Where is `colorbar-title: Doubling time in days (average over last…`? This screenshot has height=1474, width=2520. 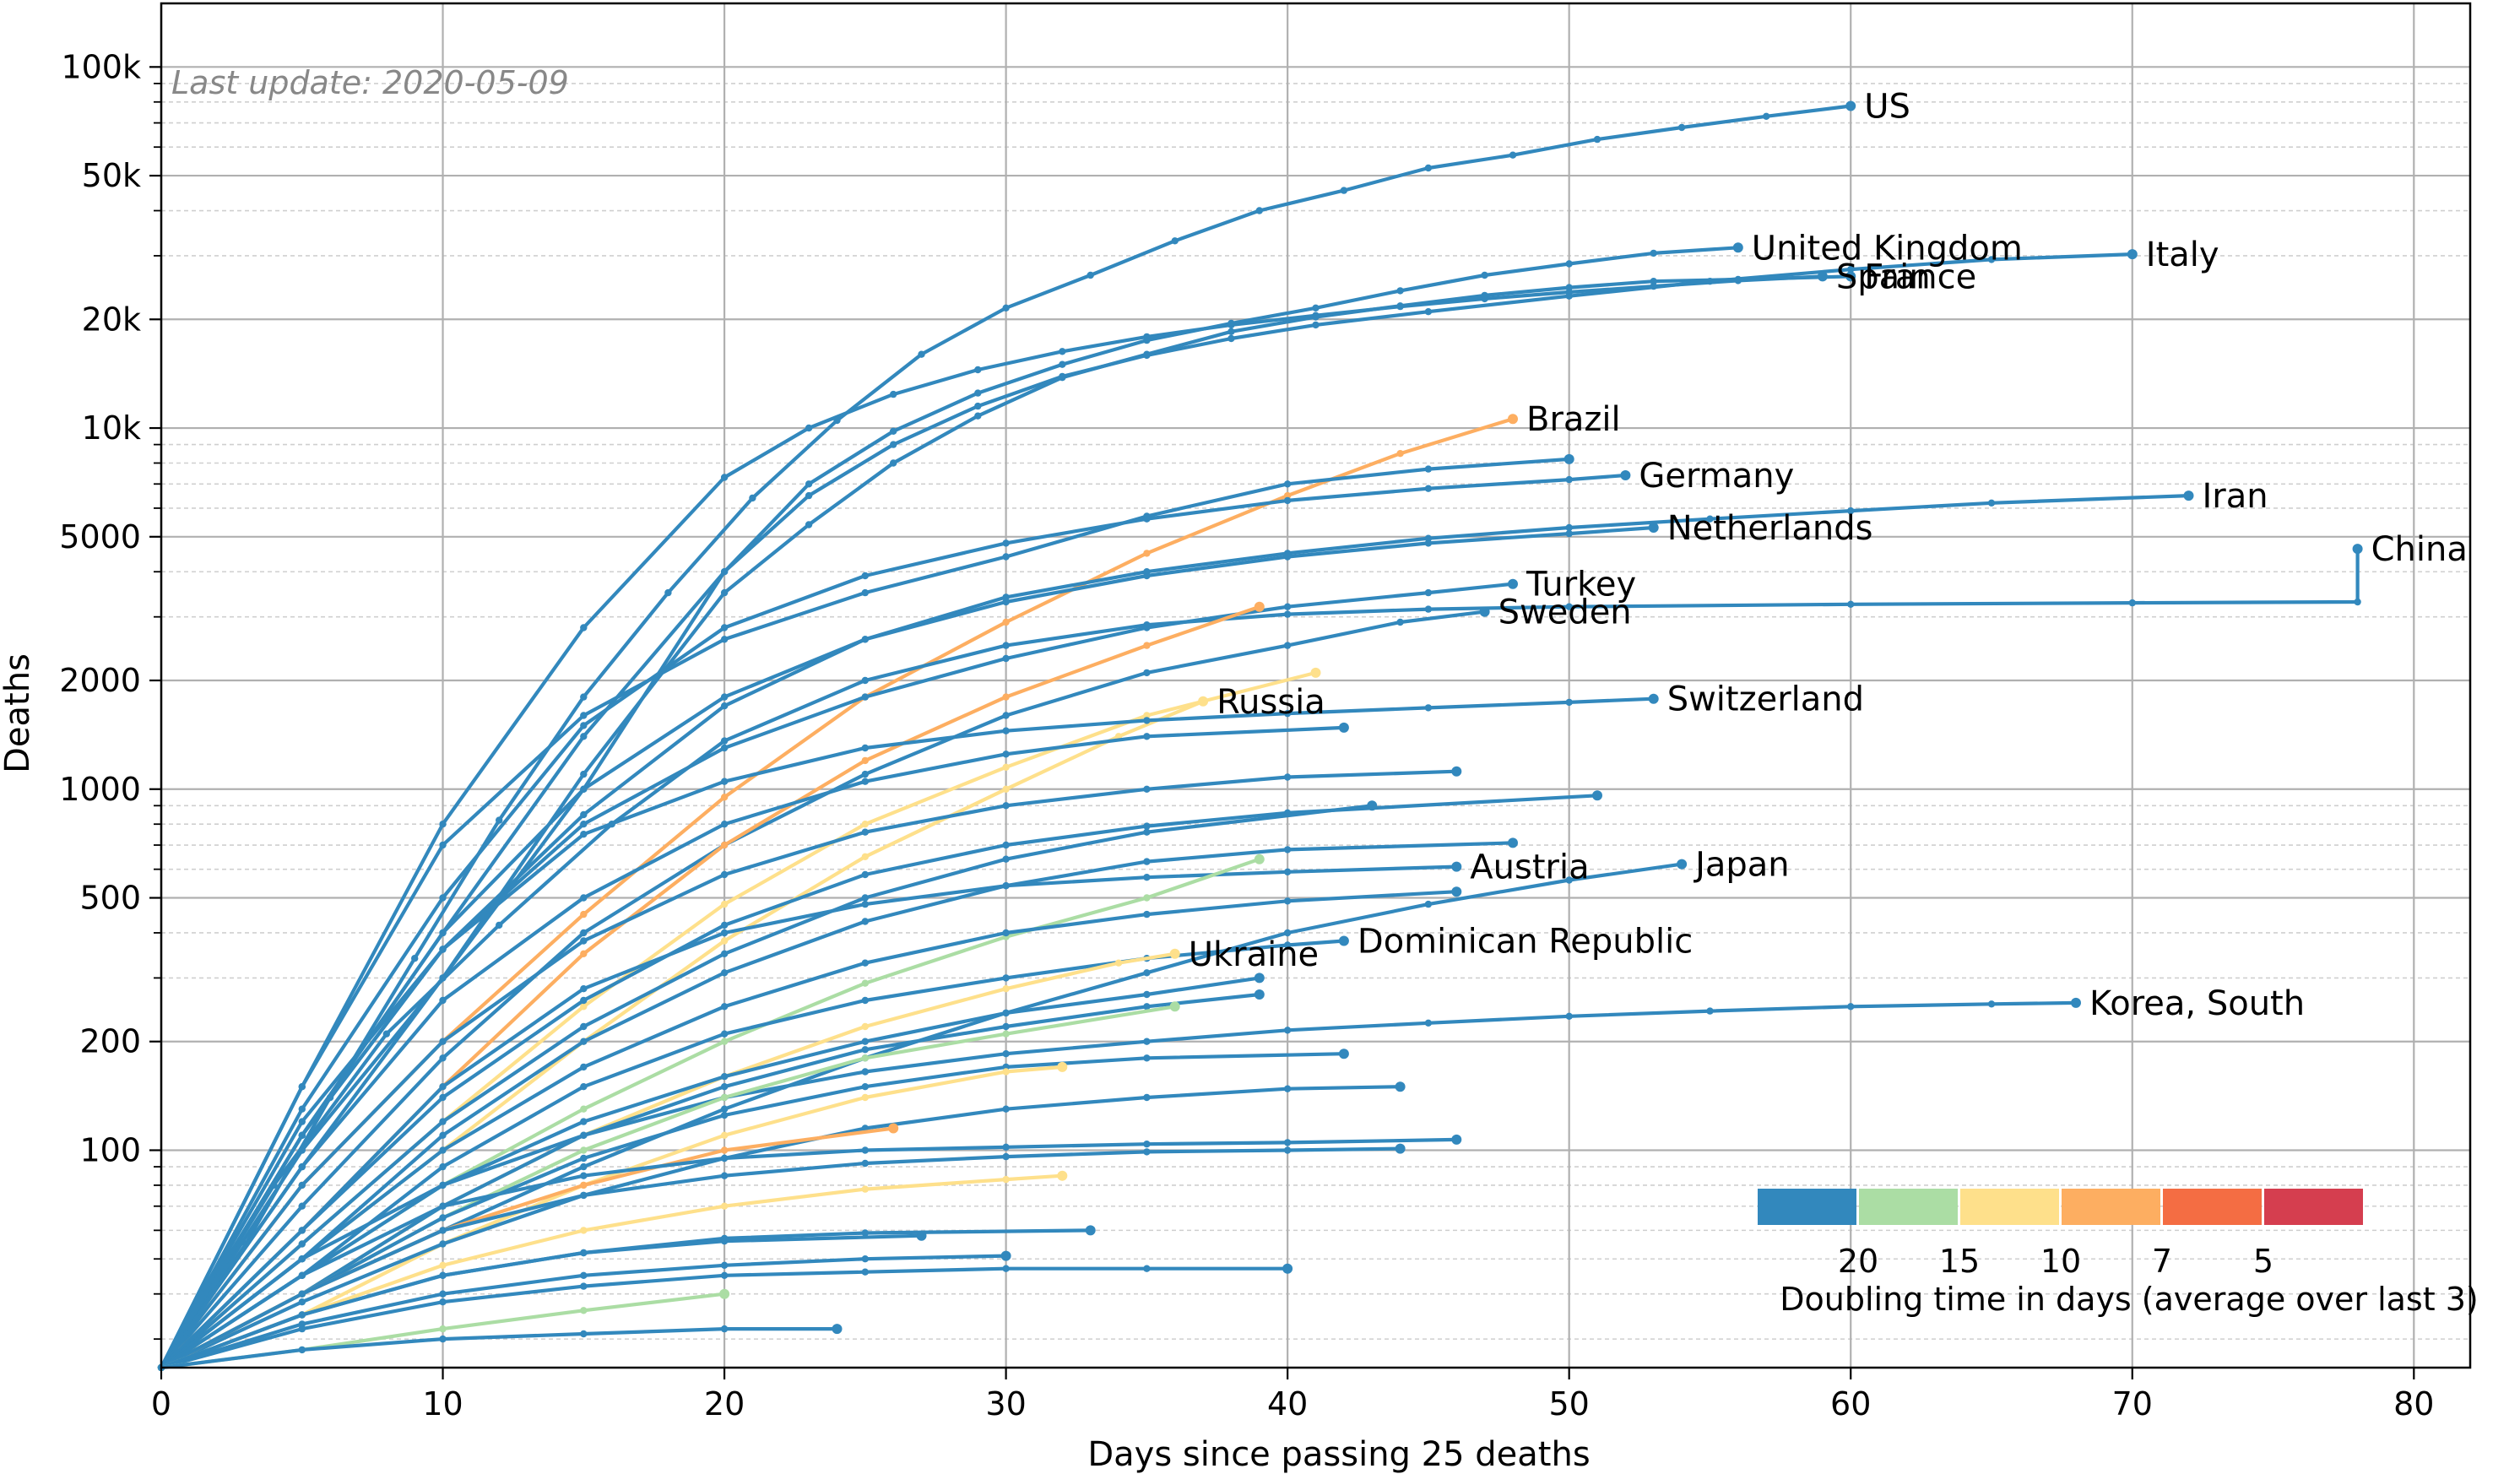 colorbar-title: Doubling time in days (average over last… is located at coordinates (2129, 1300).